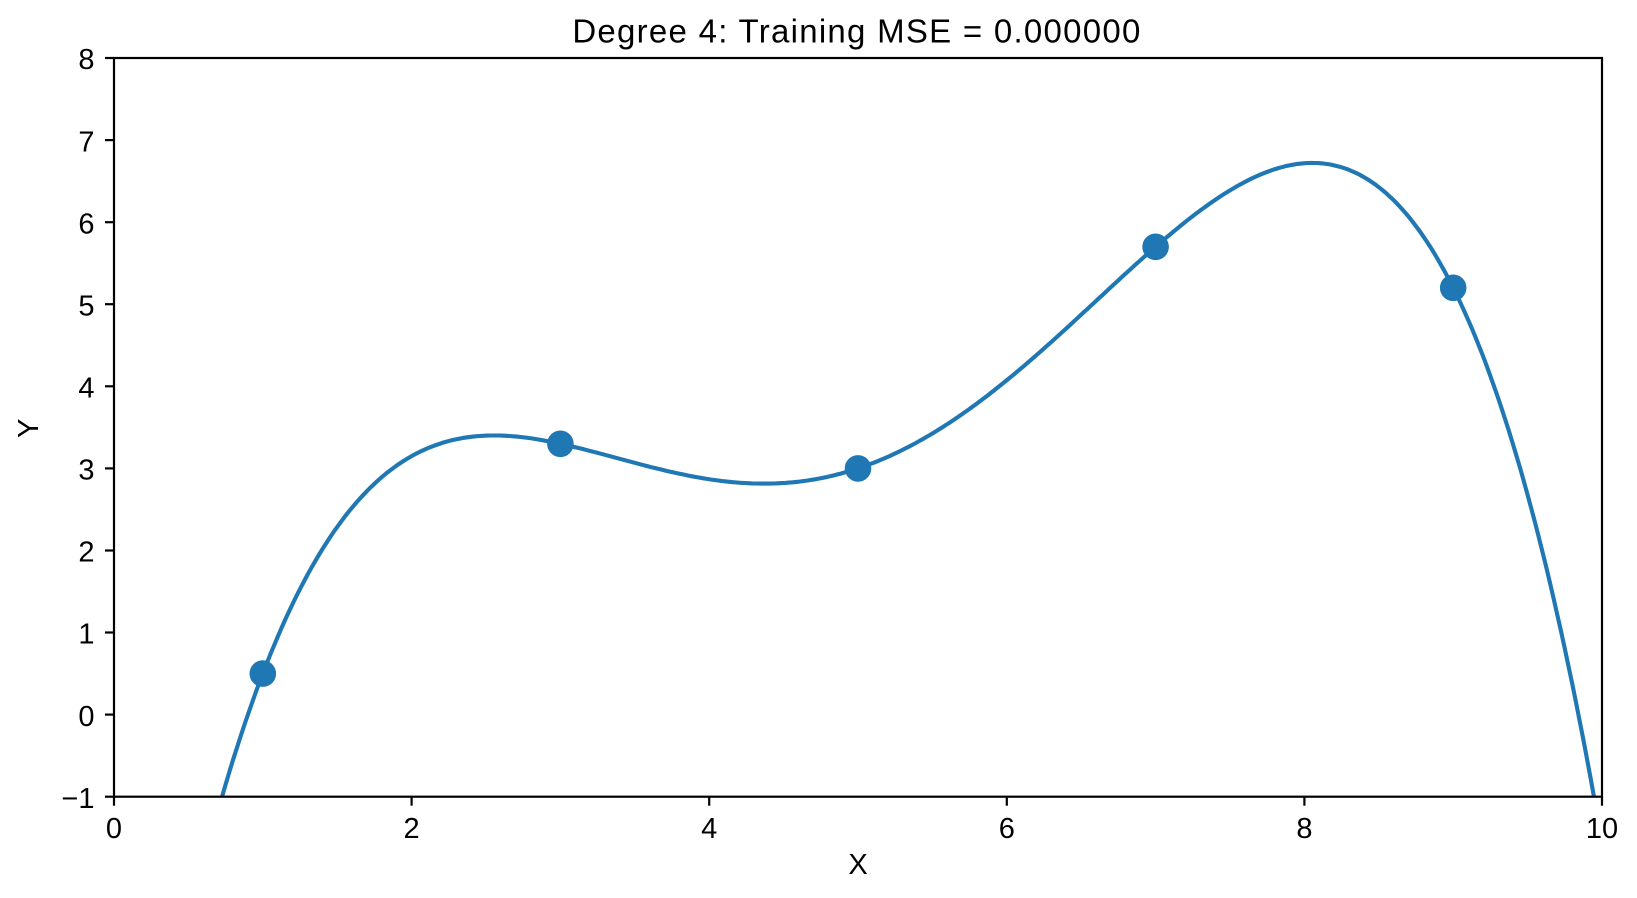 Image resolution: width=1637 pixels, height=898 pixels. I want to click on svg-text: 1, so click(86, 635).